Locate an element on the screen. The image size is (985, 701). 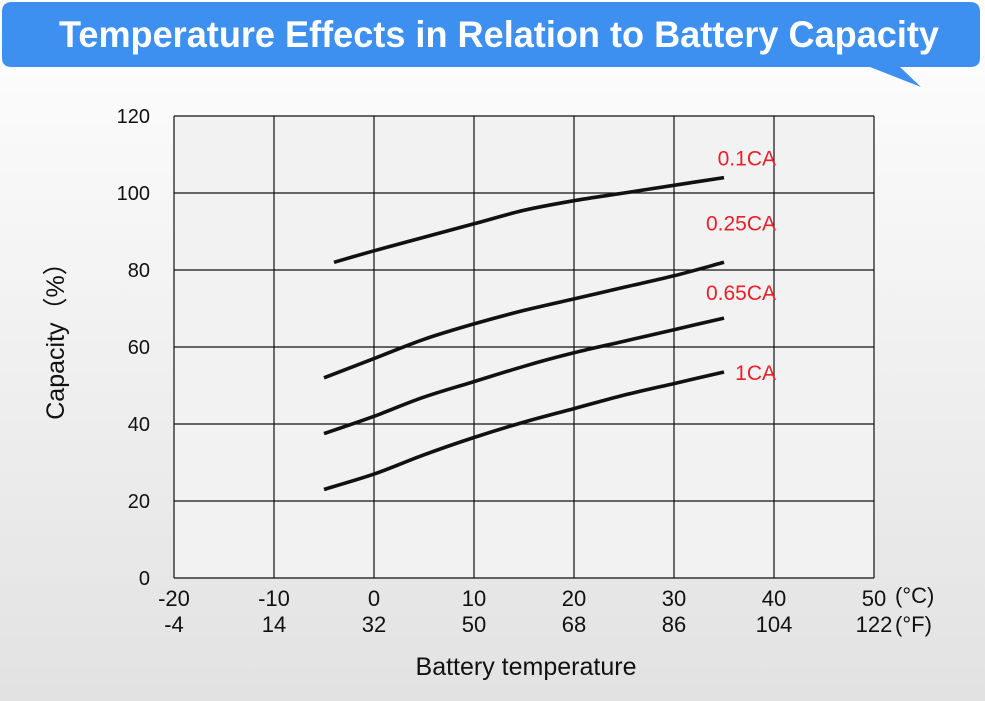
title-bubble-shape is located at coordinates (491, 44).